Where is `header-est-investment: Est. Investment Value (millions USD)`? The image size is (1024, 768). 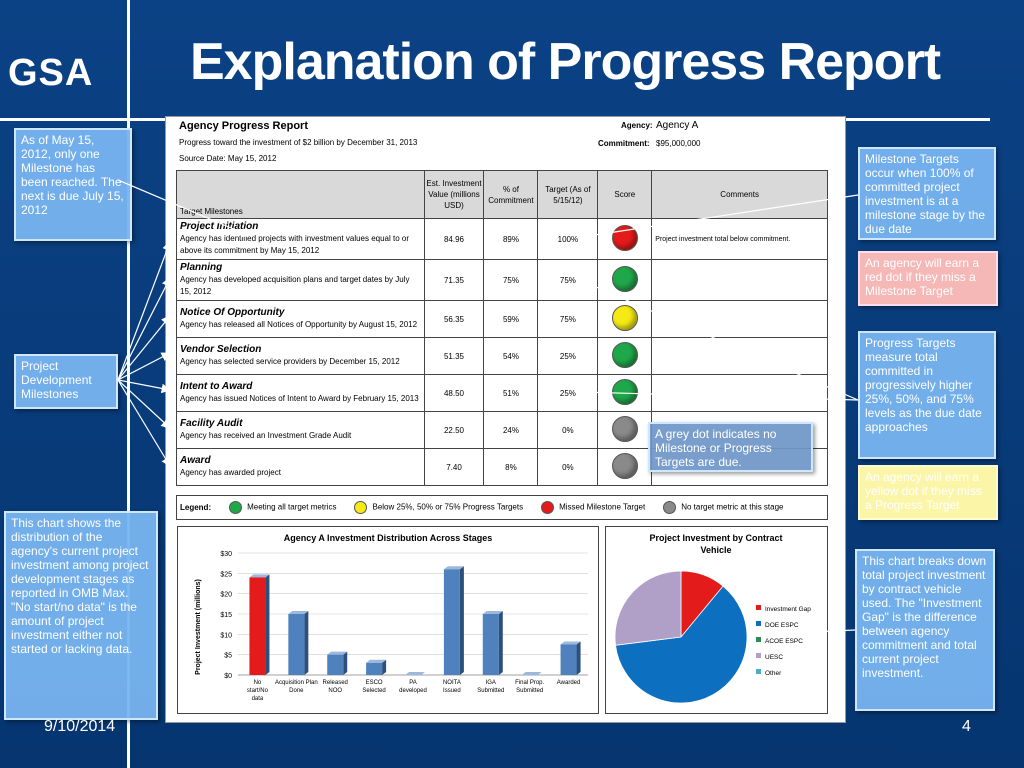
header-est-investment: Est. Investment Value (millions USD) is located at coordinates (454, 194).